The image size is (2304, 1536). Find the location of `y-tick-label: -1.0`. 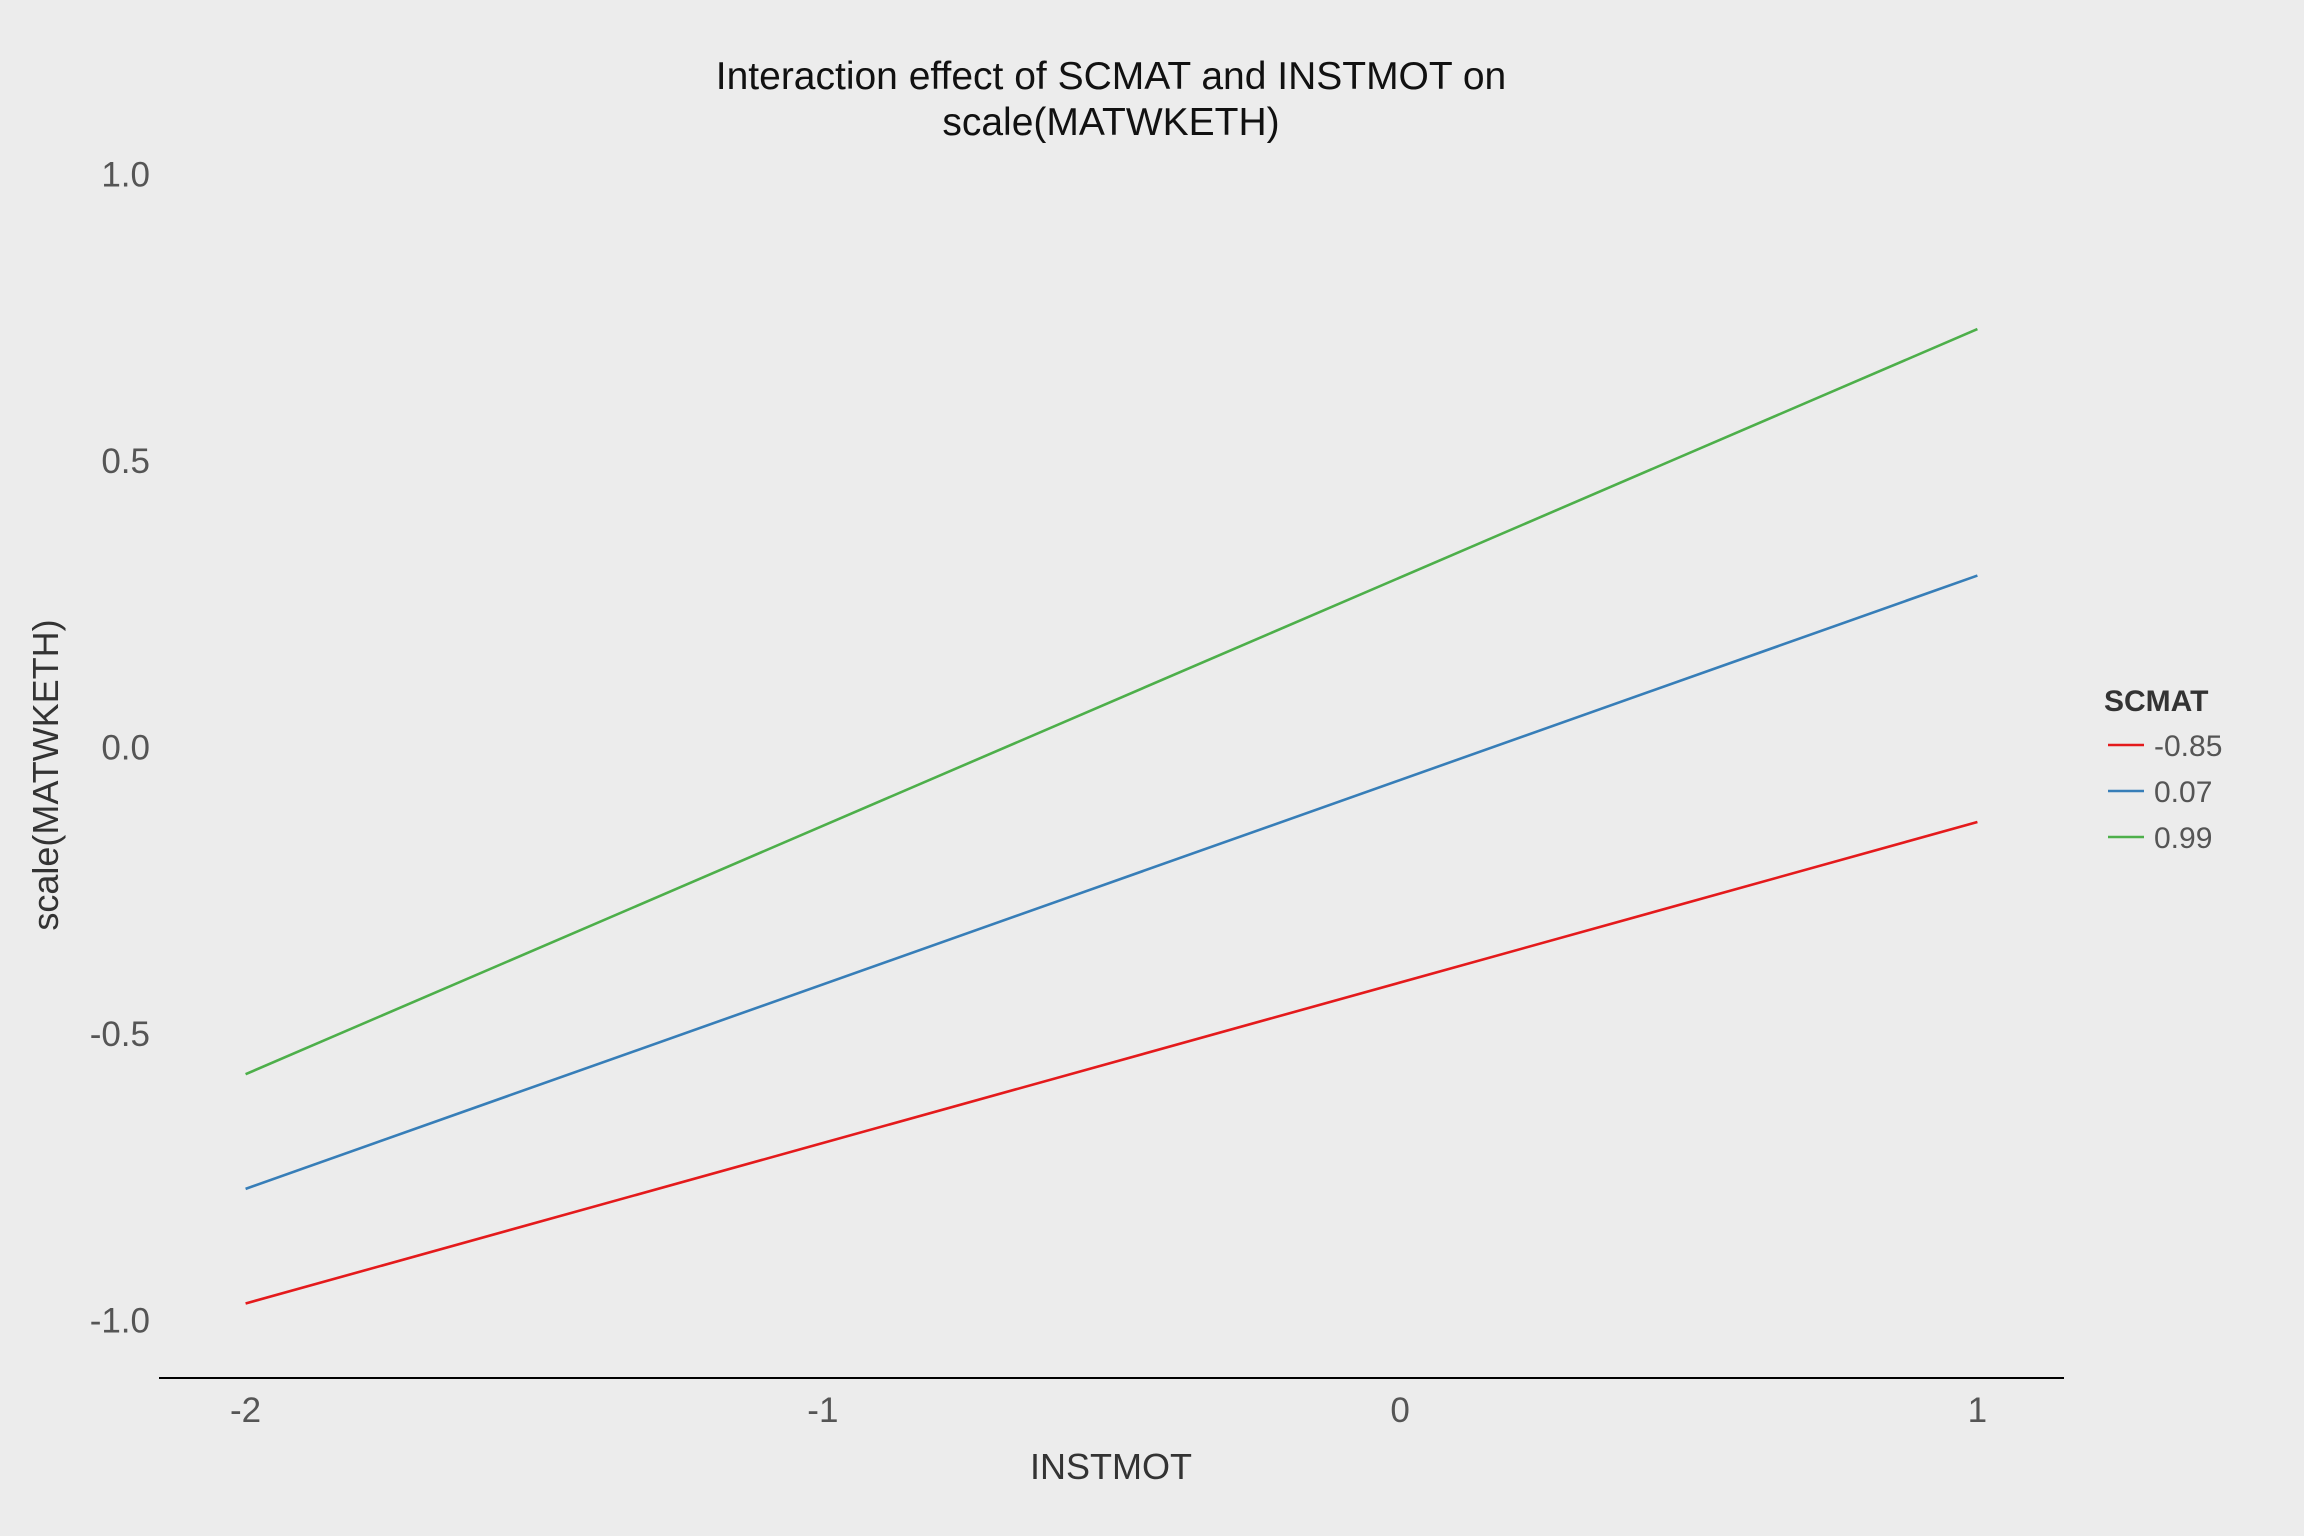

y-tick-label: -1.0 is located at coordinates (120, 1321).